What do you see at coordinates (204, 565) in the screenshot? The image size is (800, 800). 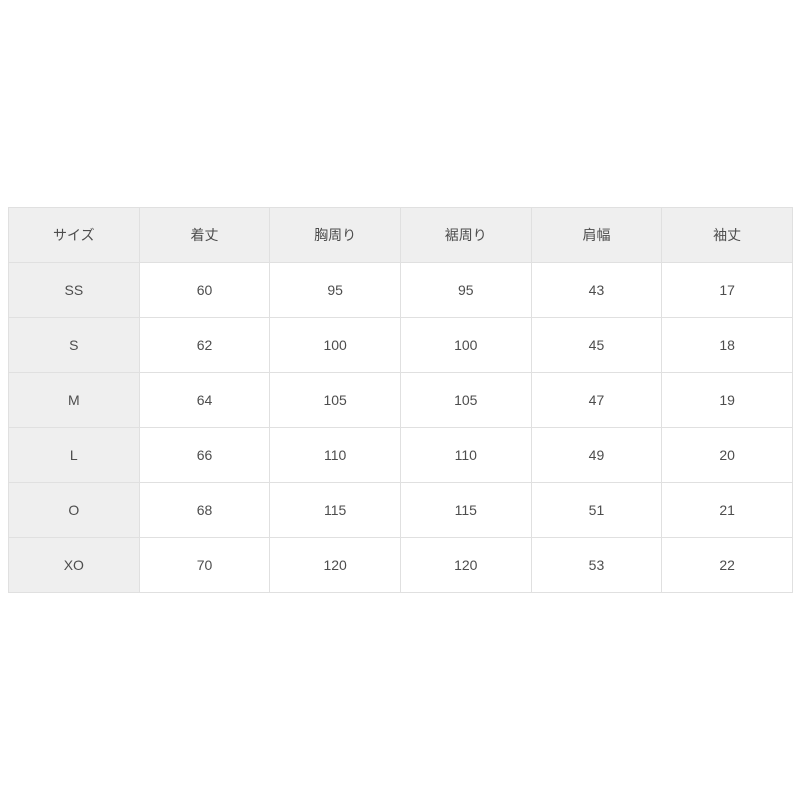 I see `value-cell: 70` at bounding box center [204, 565].